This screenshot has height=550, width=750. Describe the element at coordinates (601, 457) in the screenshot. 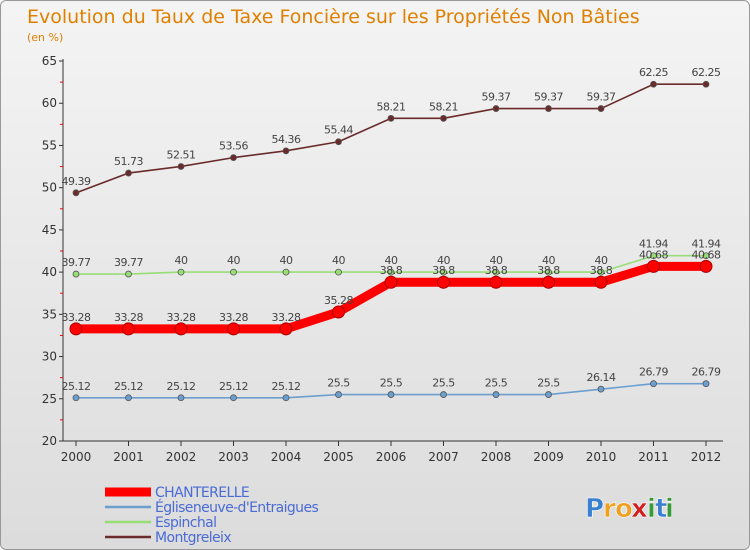

I see `x-tick-label: 2010` at that location.